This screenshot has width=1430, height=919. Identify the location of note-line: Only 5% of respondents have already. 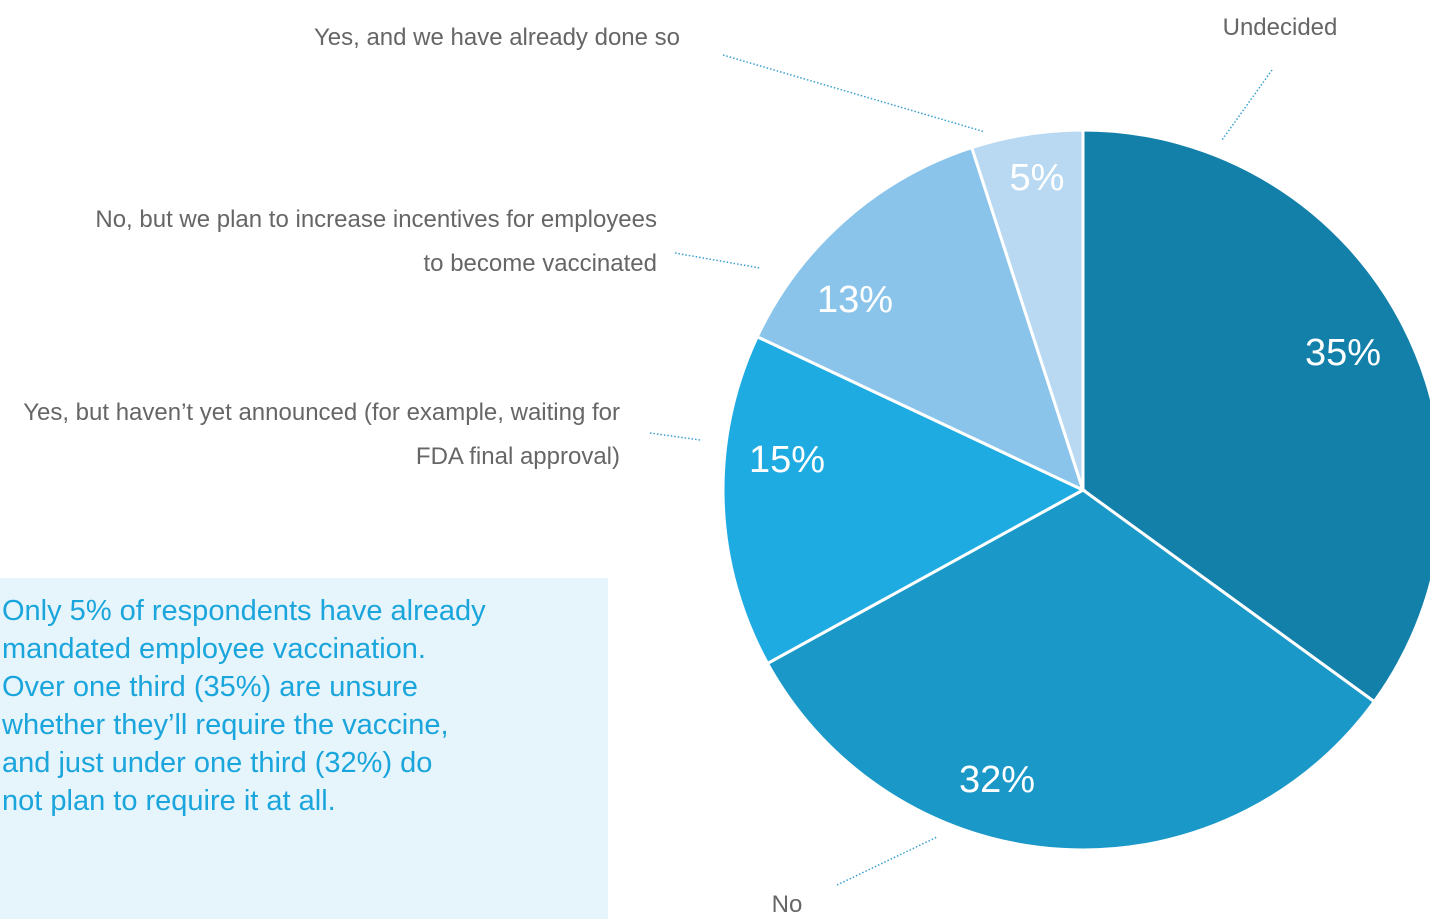
(244, 611).